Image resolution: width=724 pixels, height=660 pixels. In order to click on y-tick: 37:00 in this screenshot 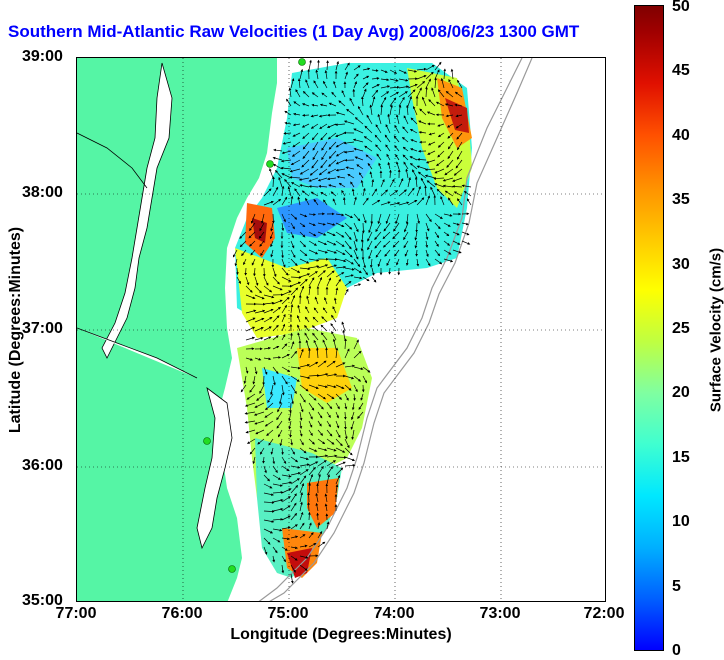, I will do `click(42, 329)`.